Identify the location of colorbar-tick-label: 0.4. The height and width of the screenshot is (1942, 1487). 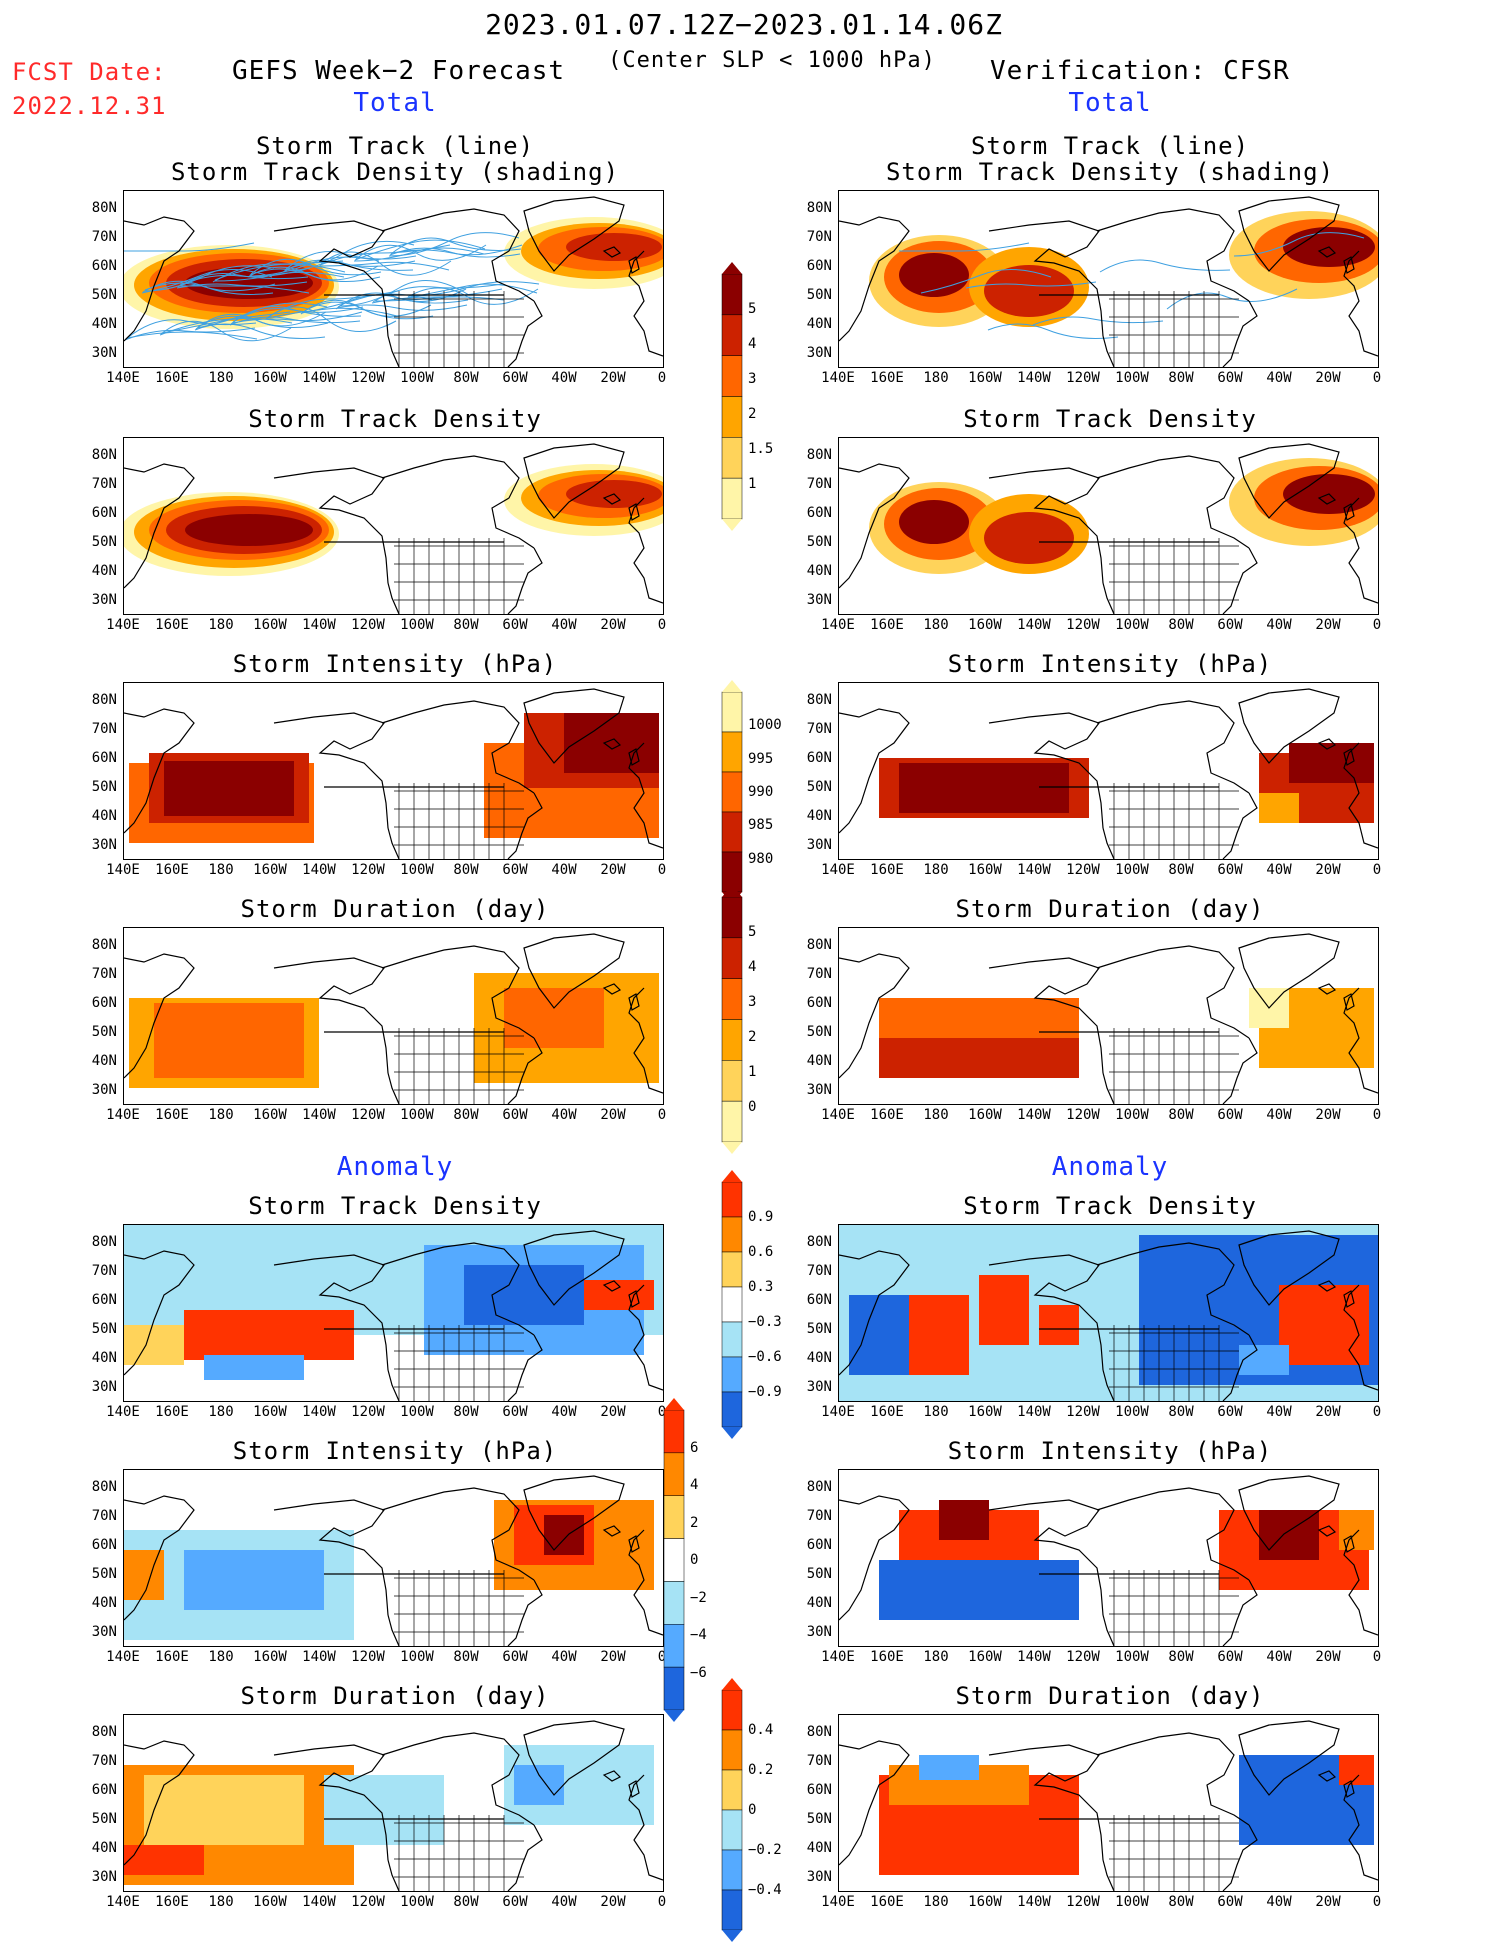
(761, 1730).